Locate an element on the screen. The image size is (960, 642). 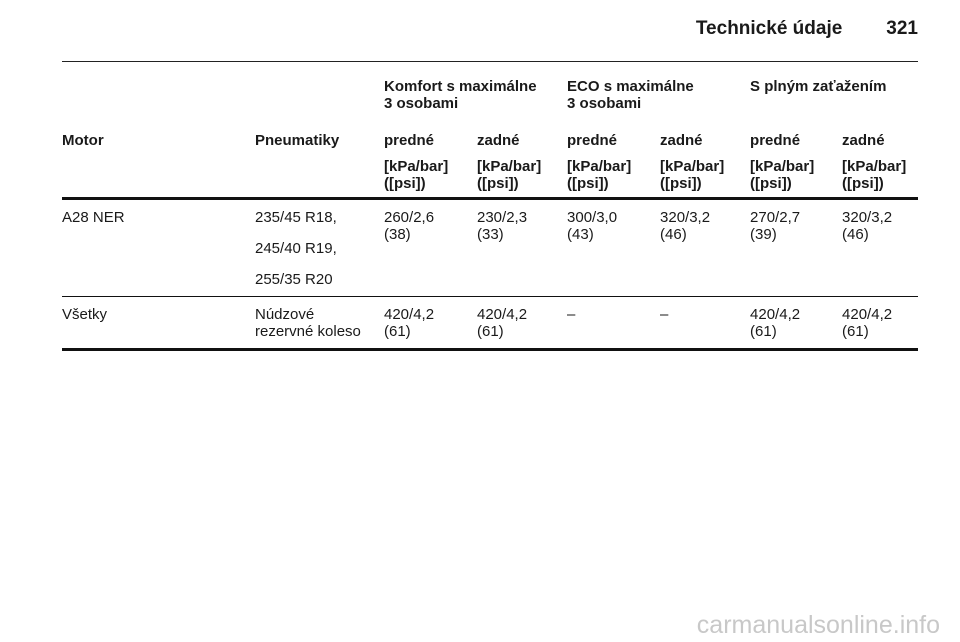
page-number: 321 is located at coordinates (902, 28).